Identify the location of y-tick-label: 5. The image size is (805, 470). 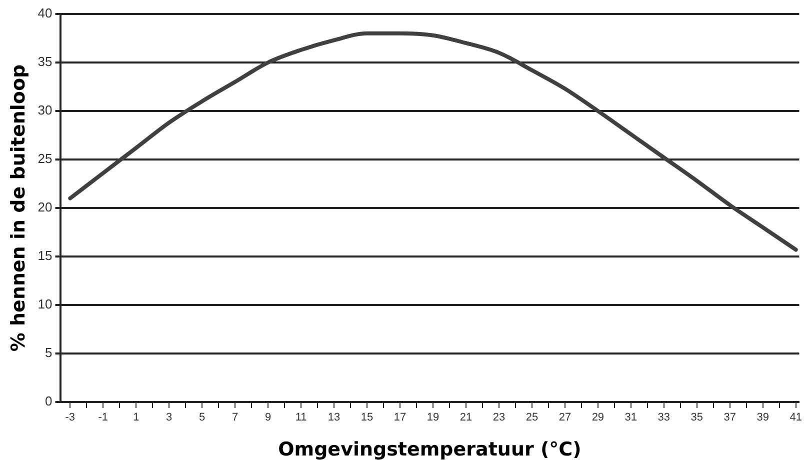
(48, 352).